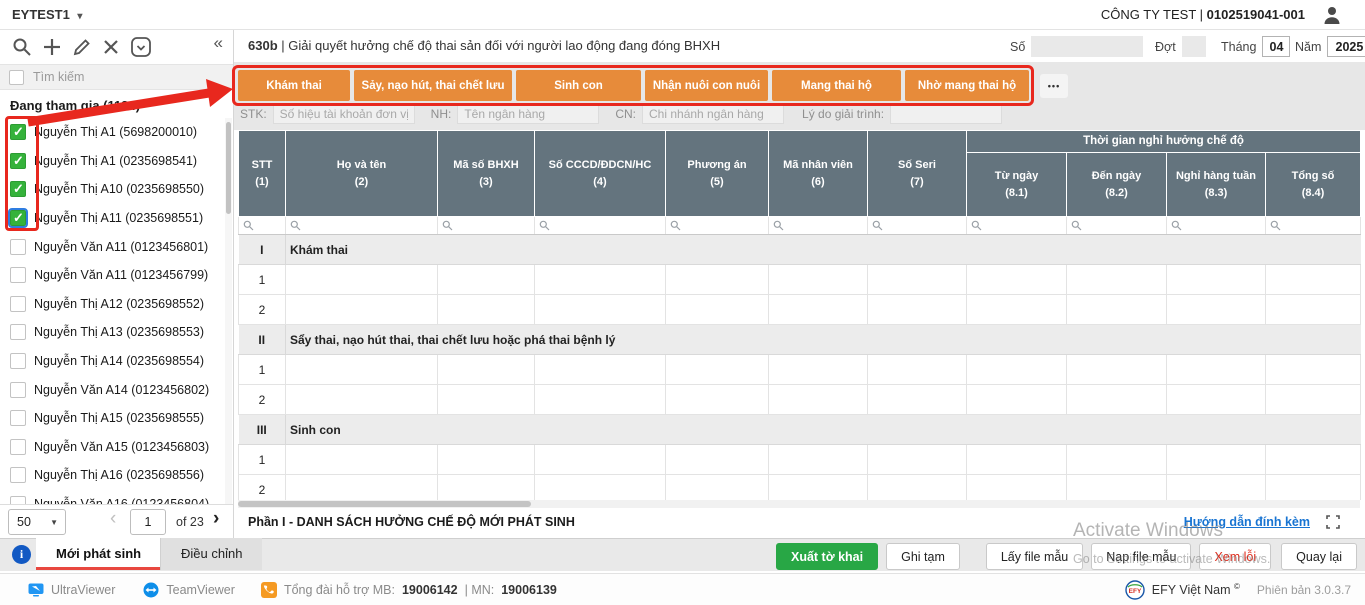  Describe the element at coordinates (52, 47) in the screenshot. I see `add-icon` at that location.